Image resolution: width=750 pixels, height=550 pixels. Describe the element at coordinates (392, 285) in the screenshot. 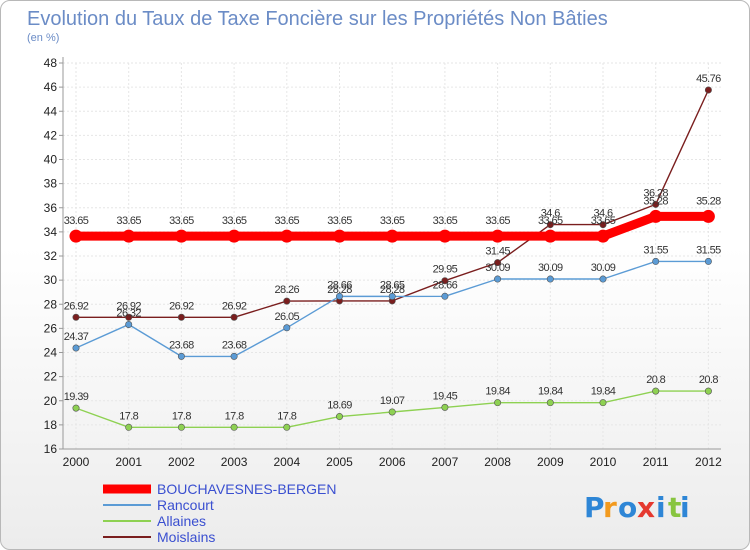

I see `data-label: 28.65` at that location.